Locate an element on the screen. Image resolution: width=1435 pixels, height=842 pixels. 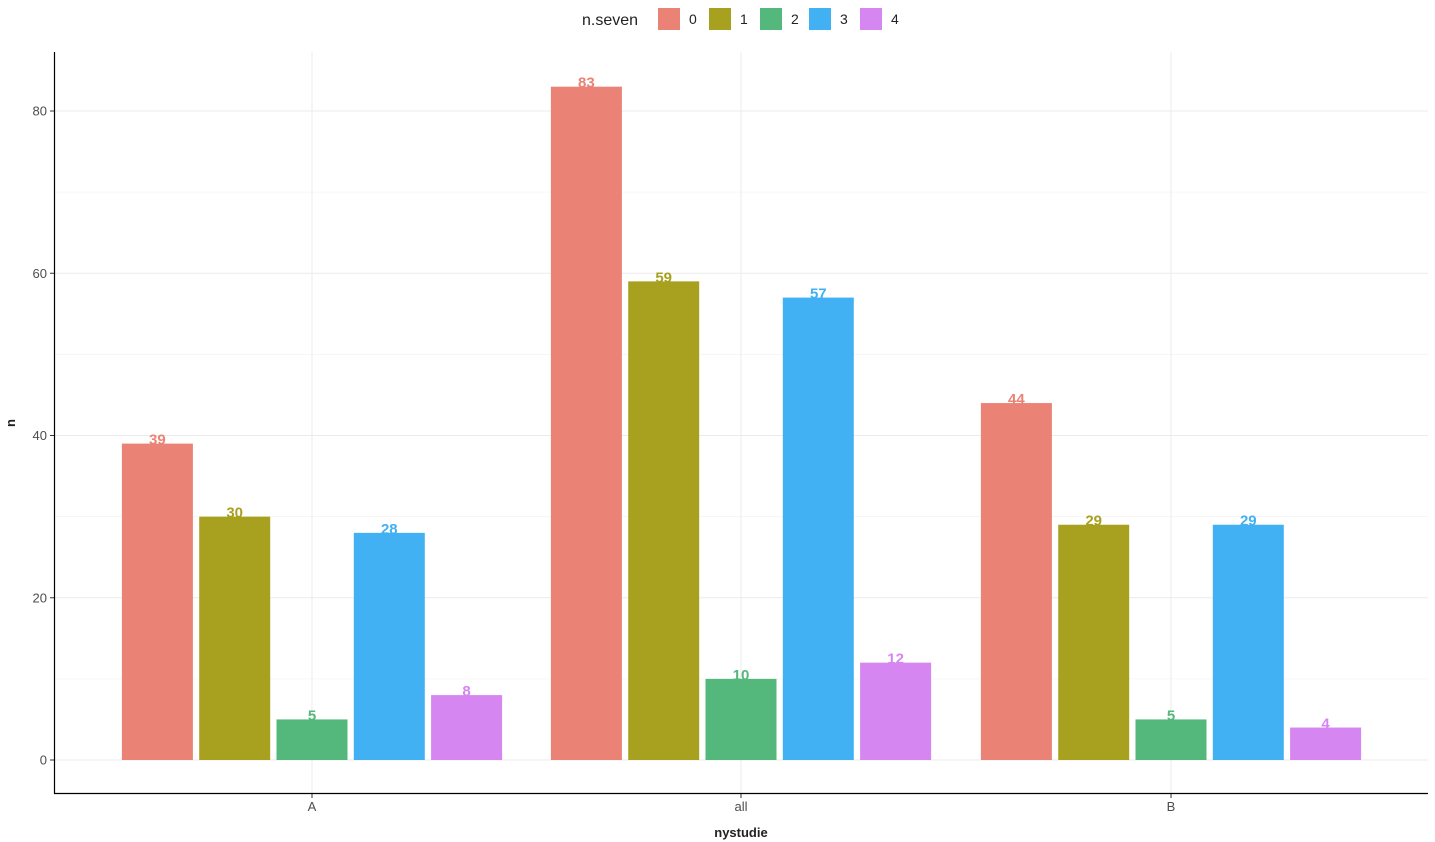
data-label: 28 is located at coordinates (389, 529).